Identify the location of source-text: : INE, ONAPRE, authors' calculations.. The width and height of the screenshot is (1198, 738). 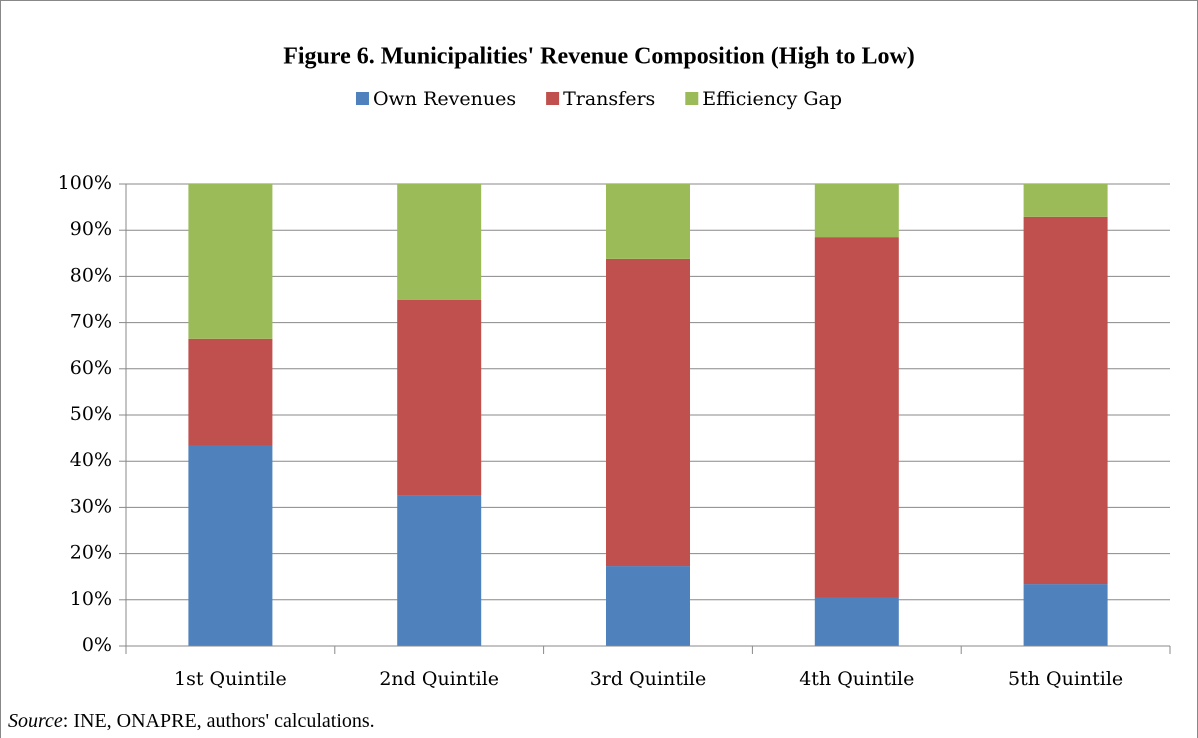
(219, 721).